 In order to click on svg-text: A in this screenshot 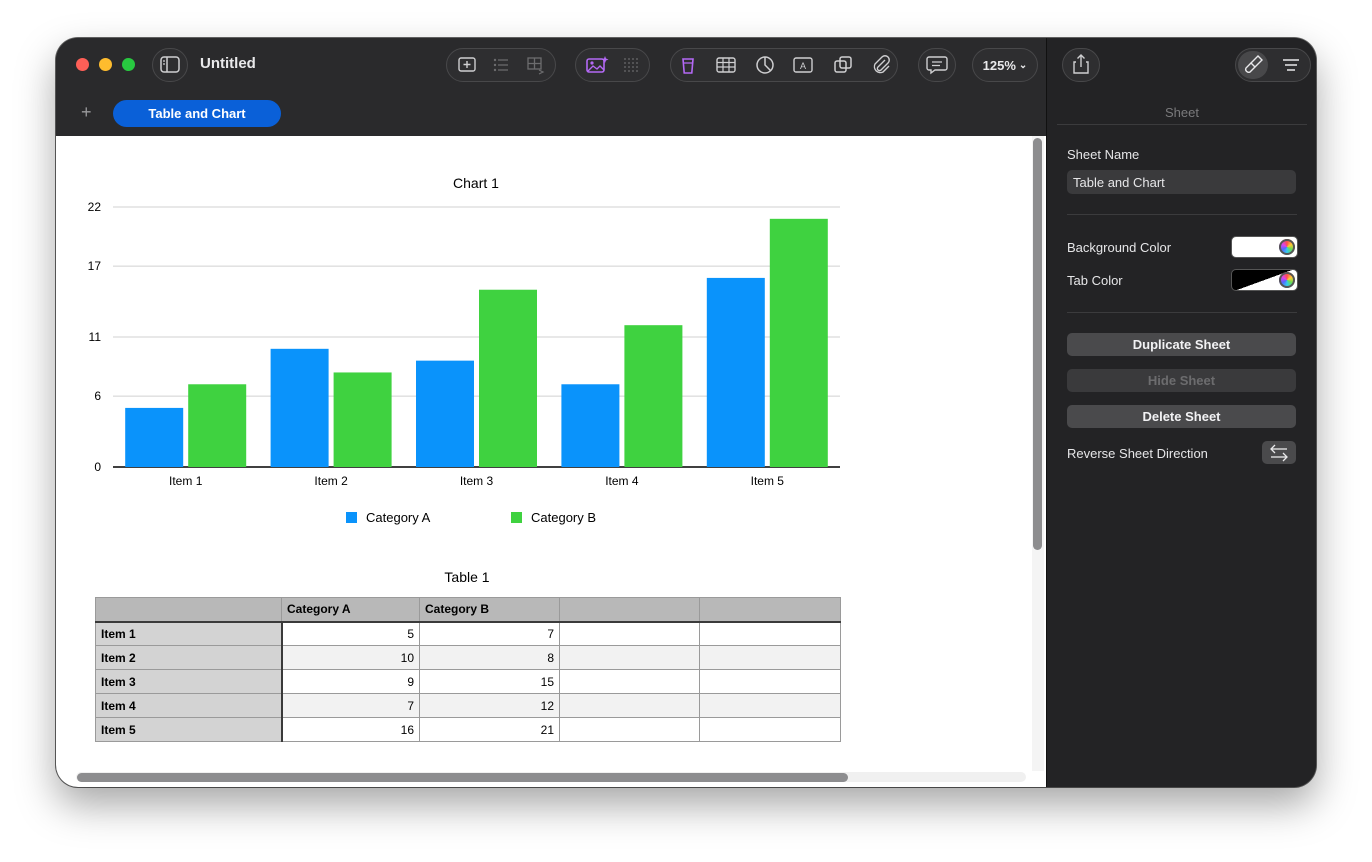, I will do `click(803, 66)`.